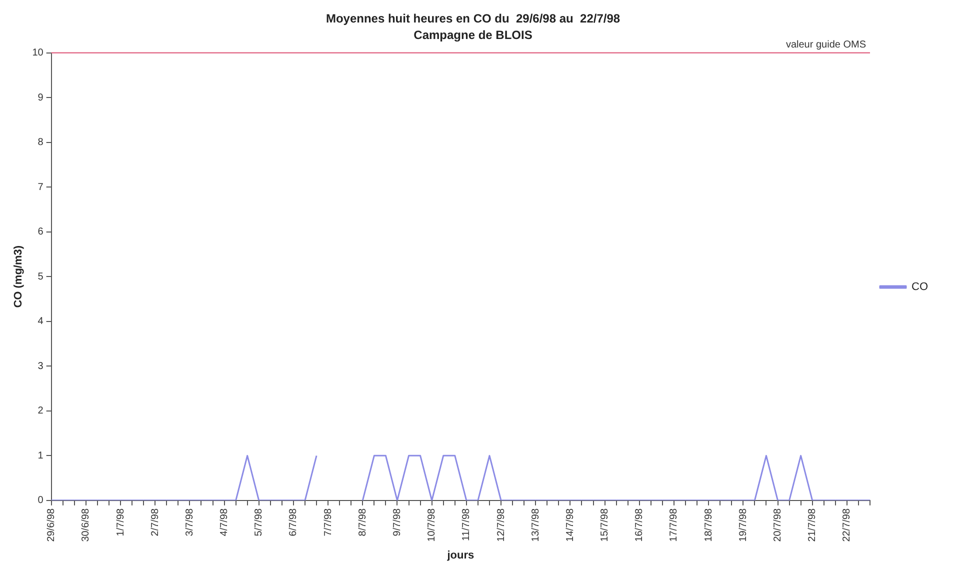  Describe the element at coordinates (460, 555) in the screenshot. I see `x-axis-title: jours` at that location.